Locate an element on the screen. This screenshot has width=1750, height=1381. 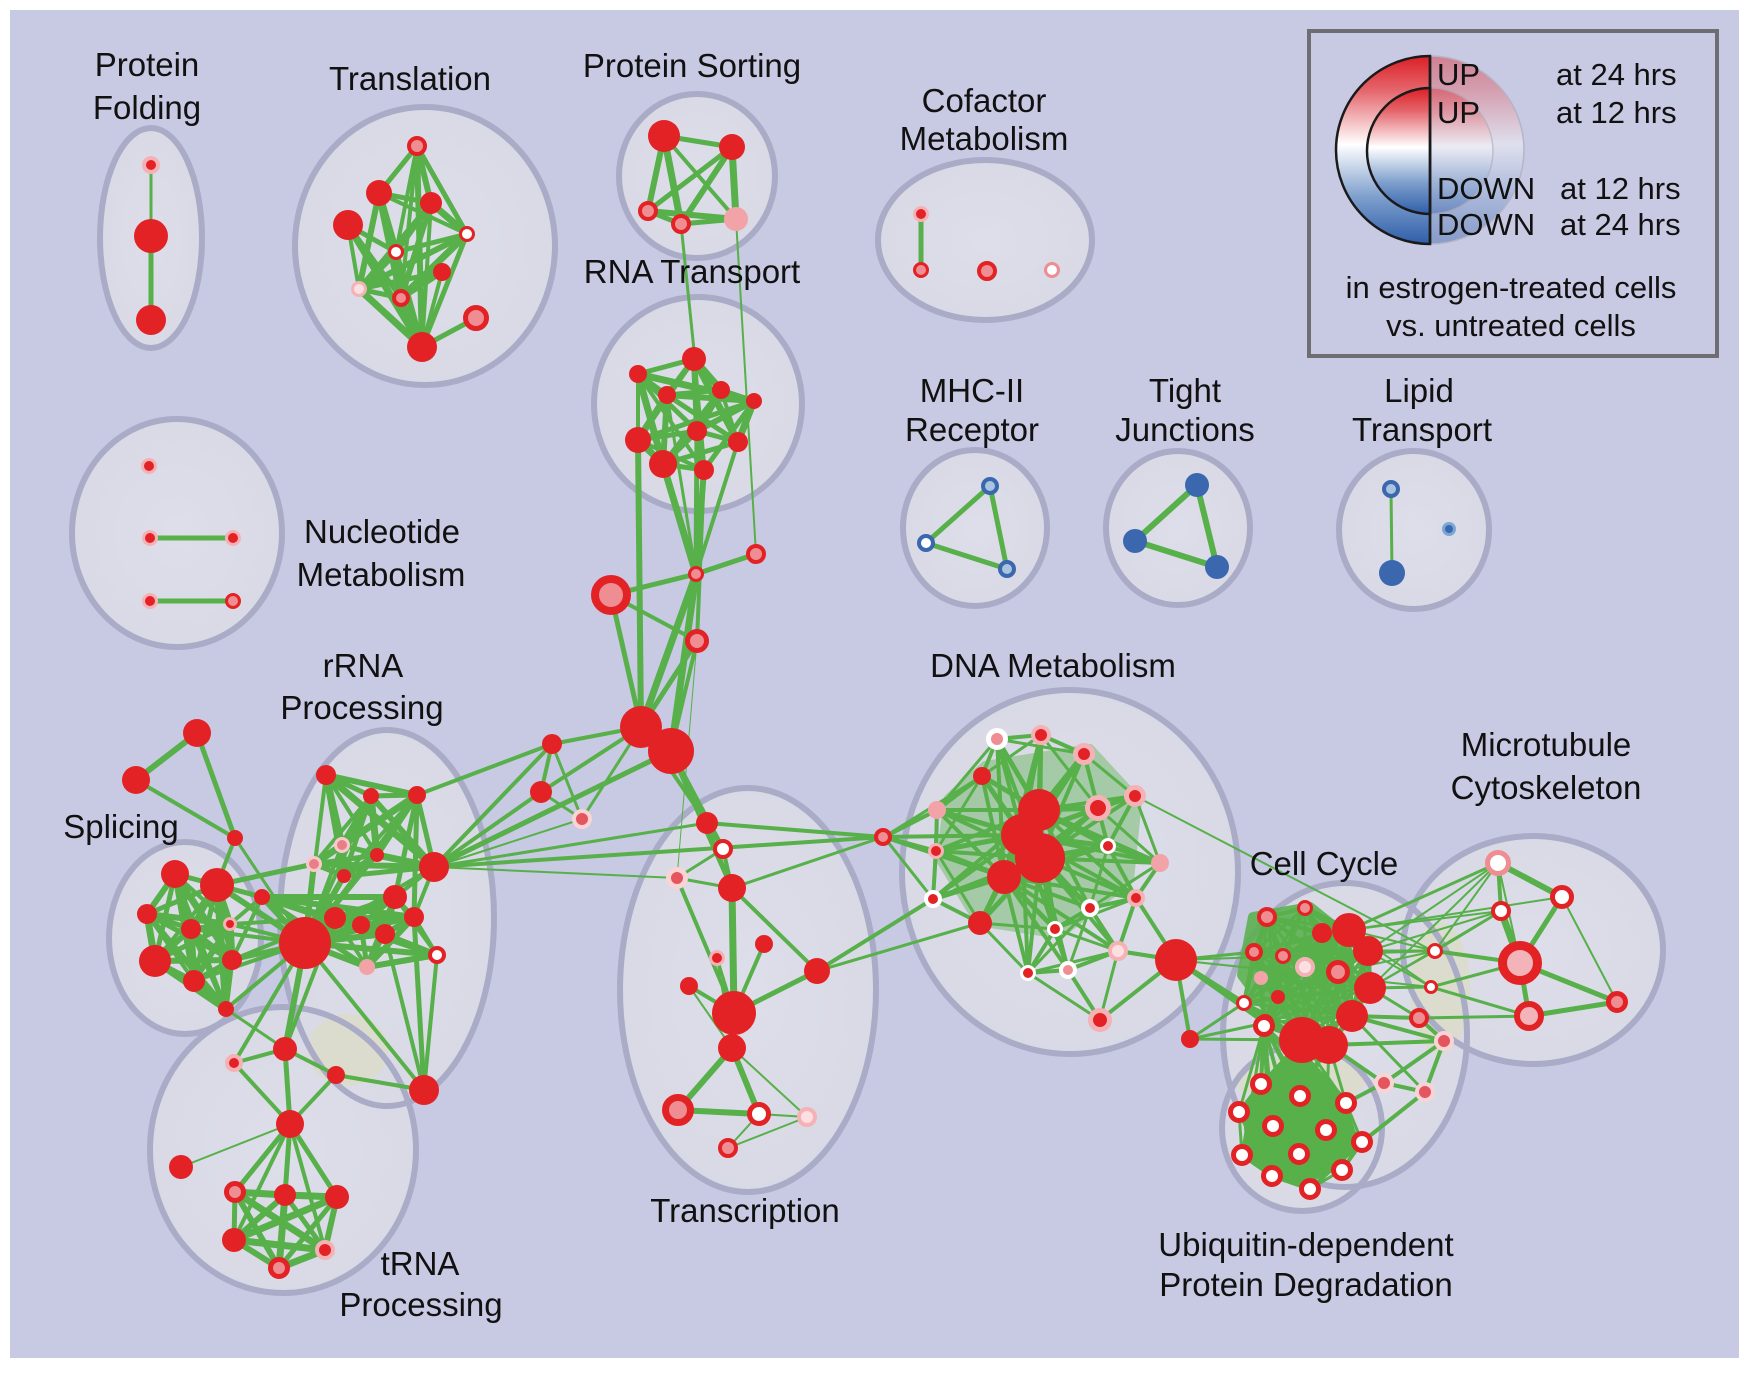
svg-text: Protein Degradation is located at coordinates (1306, 1284).